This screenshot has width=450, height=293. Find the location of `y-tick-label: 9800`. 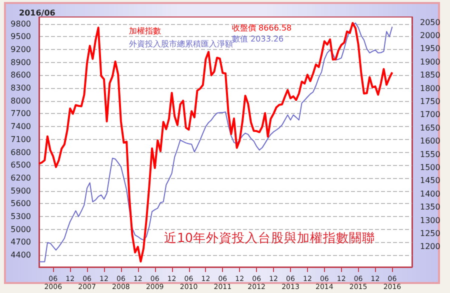

y-tick-label: 9800 is located at coordinates (20, 23).